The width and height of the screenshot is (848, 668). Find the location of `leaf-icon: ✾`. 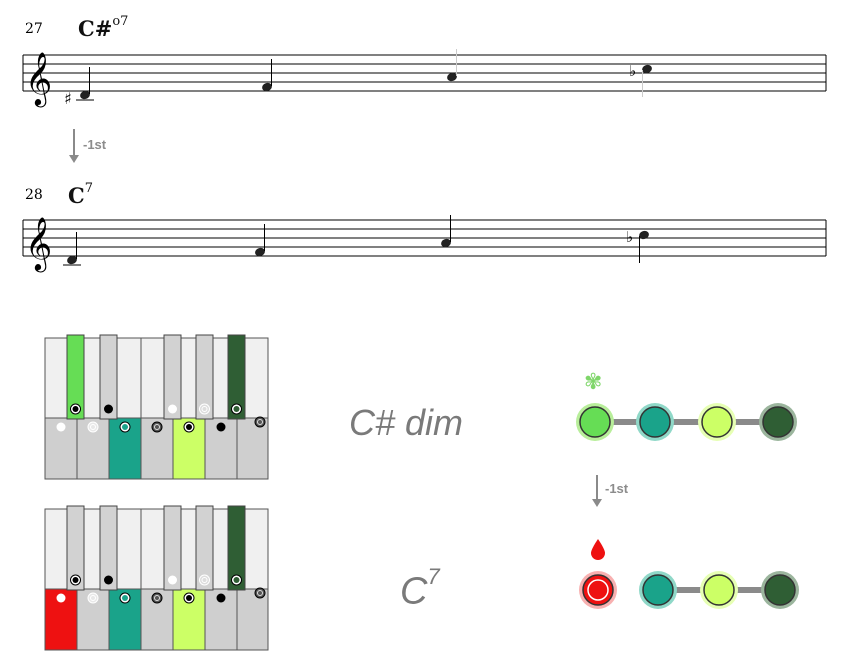

leaf-icon: ✾ is located at coordinates (593, 382).